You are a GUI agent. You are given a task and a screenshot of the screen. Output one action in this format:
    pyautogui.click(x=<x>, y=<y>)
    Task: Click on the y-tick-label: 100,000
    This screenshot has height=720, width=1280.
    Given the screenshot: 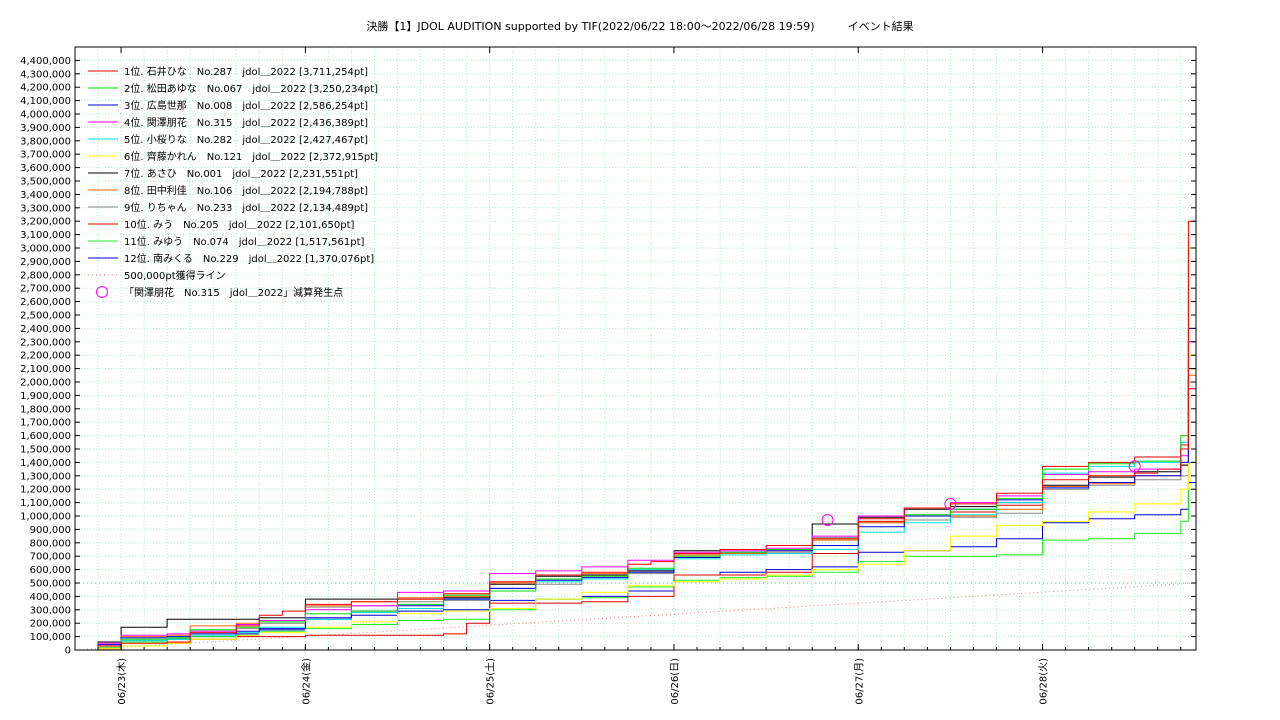 What is the action you would take?
    pyautogui.click(x=50, y=637)
    